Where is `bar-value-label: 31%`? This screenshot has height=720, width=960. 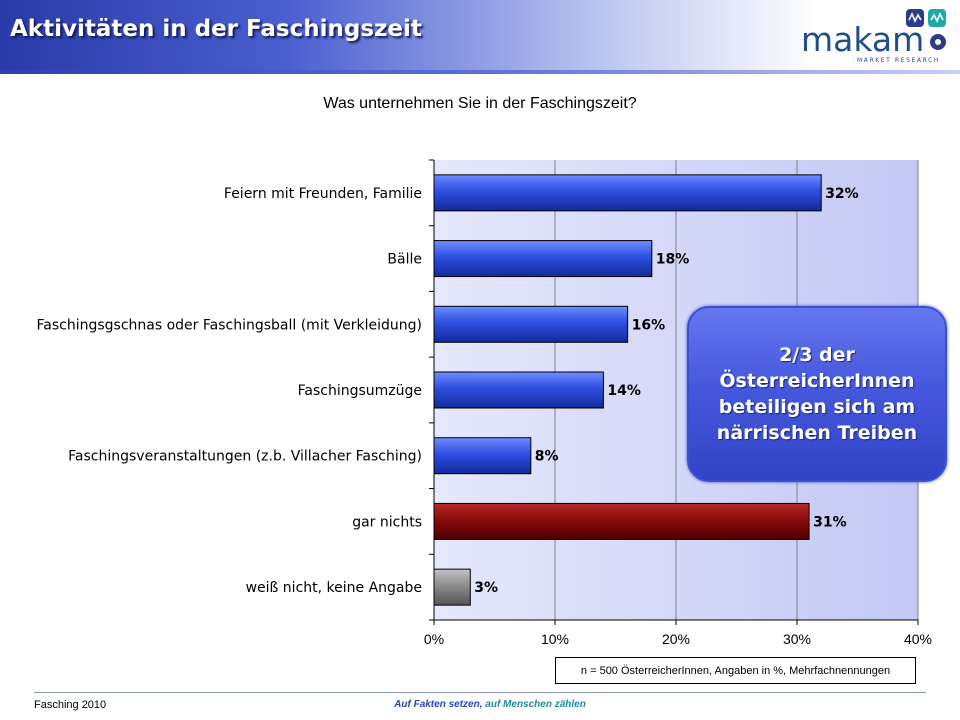
bar-value-label: 31% is located at coordinates (830, 522).